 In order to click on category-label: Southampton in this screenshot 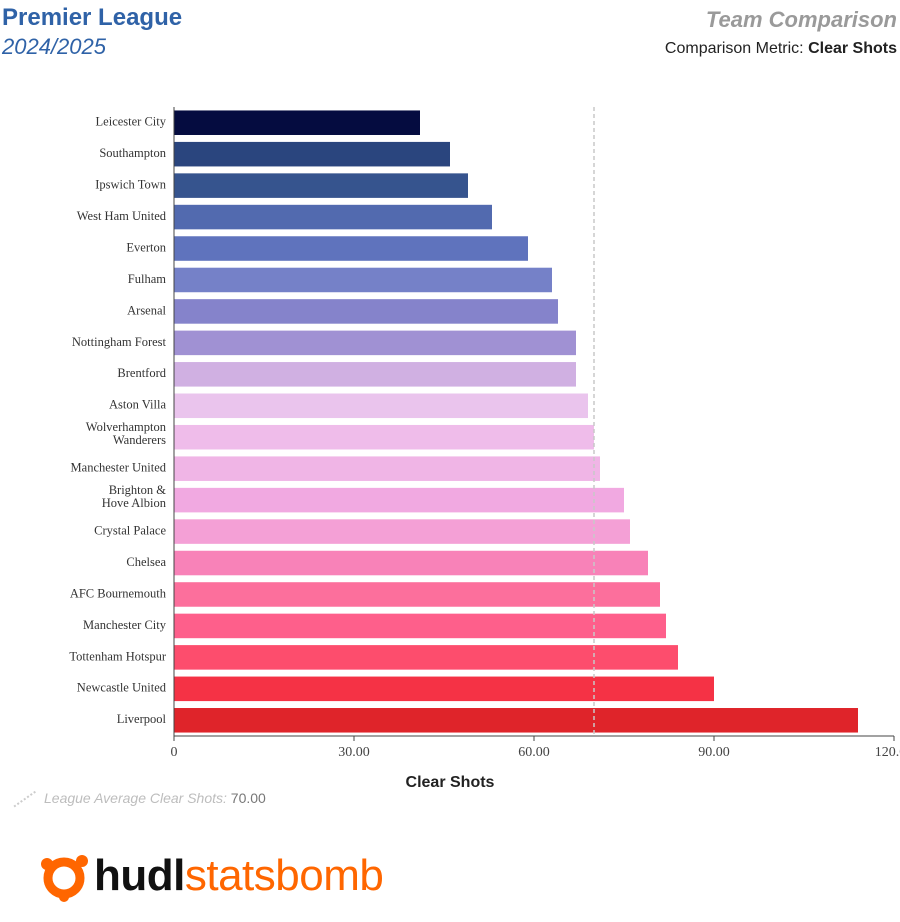, I will do `click(132, 153)`.